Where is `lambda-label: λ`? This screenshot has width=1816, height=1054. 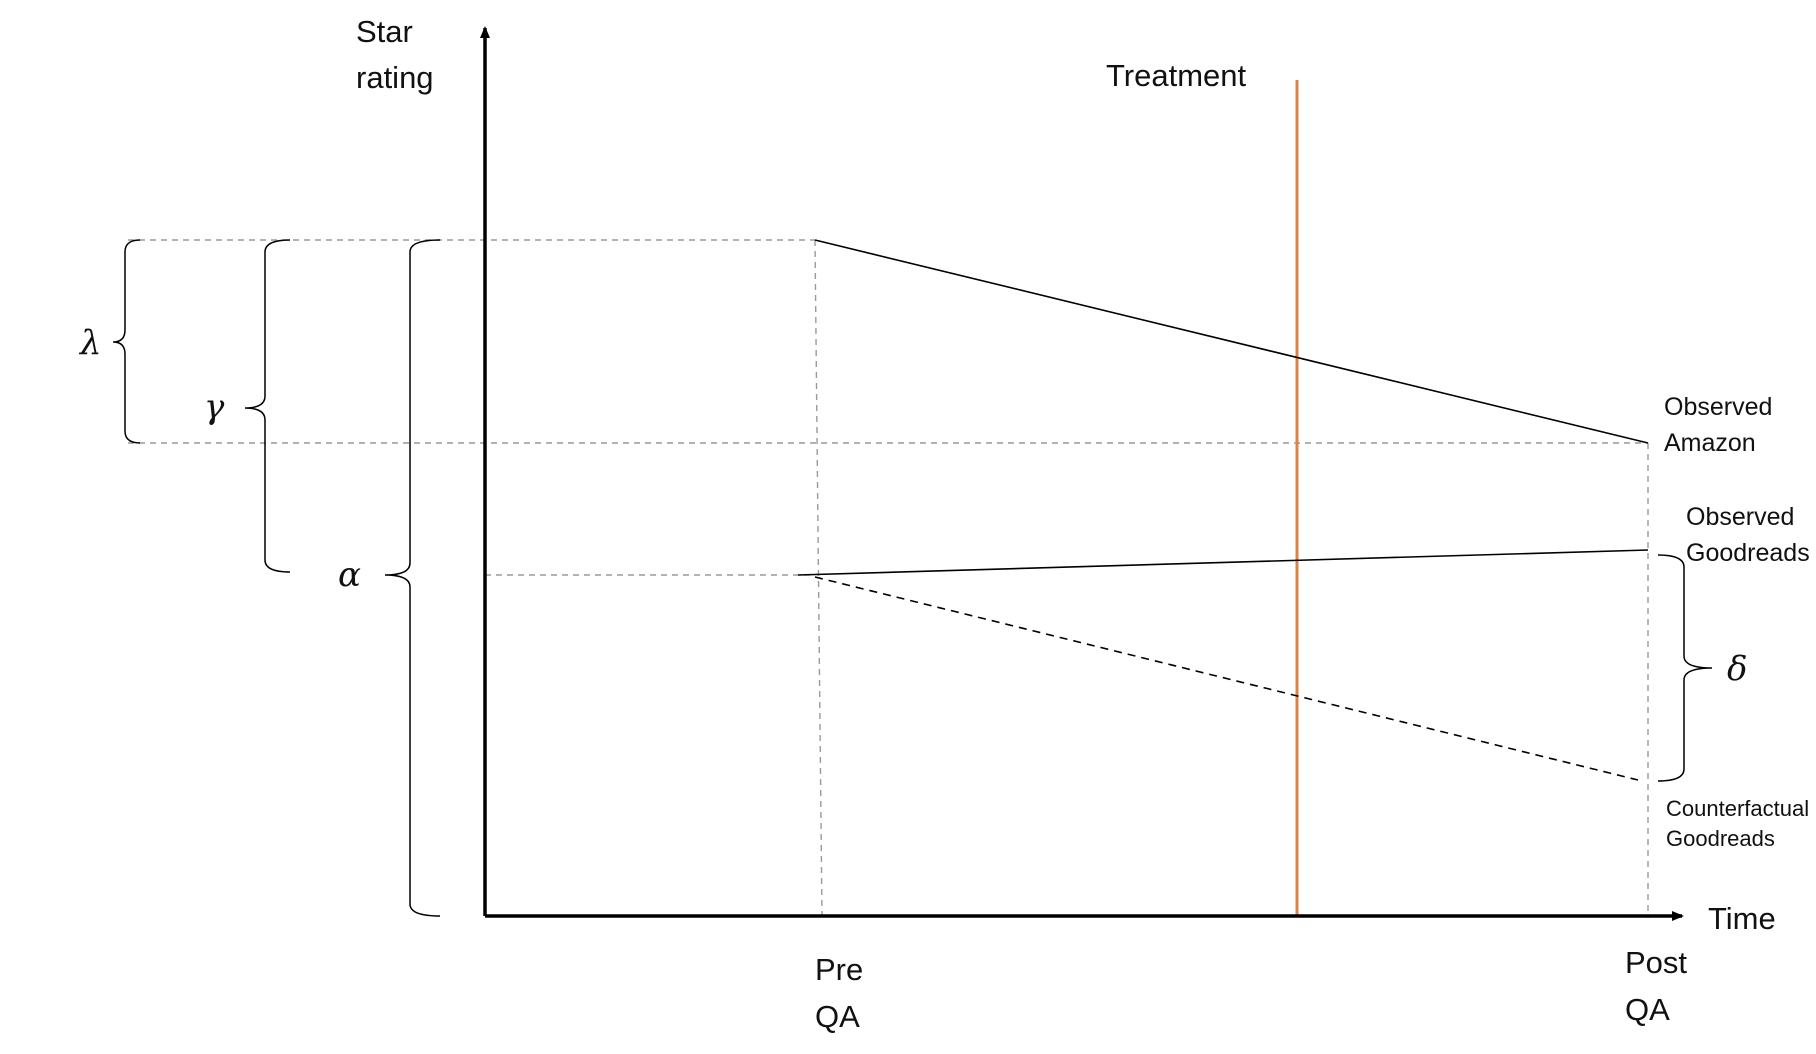 lambda-label: λ is located at coordinates (90, 343).